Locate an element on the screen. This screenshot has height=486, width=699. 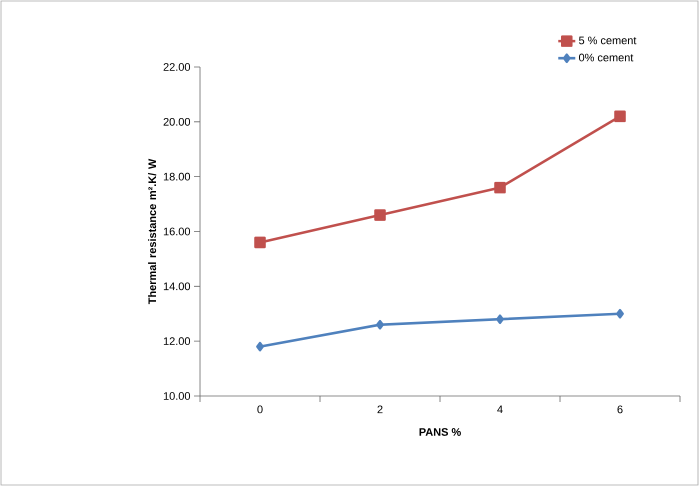
x-tick-label: 0 is located at coordinates (260, 410).